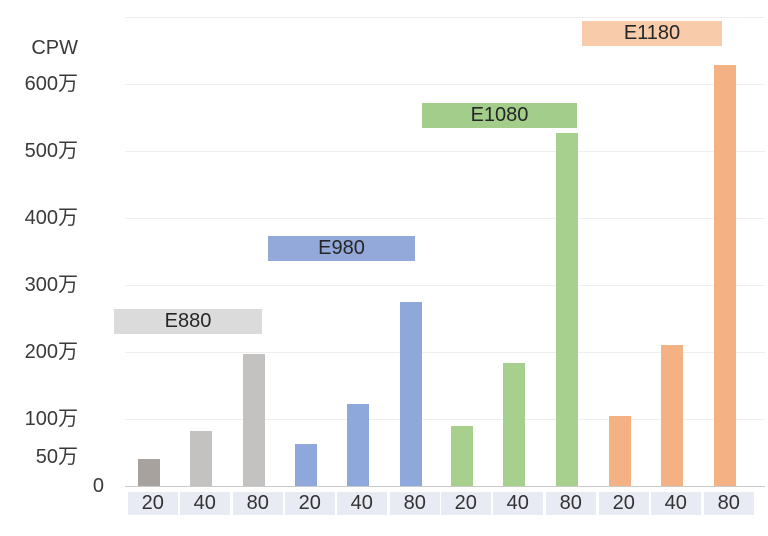 This screenshot has height=536, width=768. Describe the element at coordinates (54, 48) in the screenshot. I see `y-axis-title: CPW` at that location.